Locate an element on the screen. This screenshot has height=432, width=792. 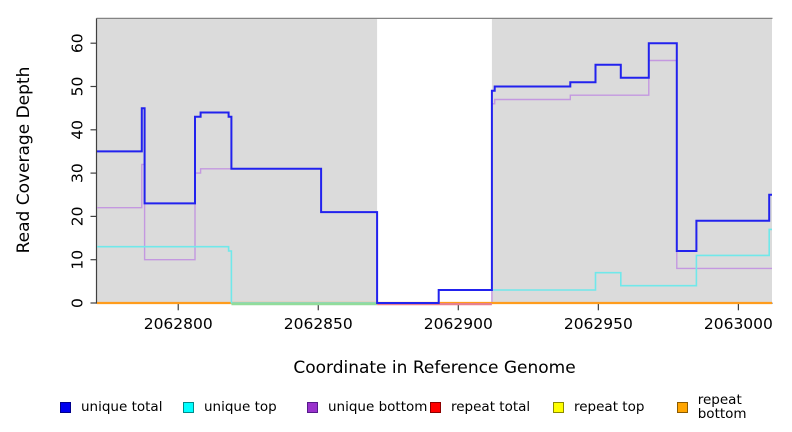
x-tick-label: 2062800 is located at coordinates (178, 324).